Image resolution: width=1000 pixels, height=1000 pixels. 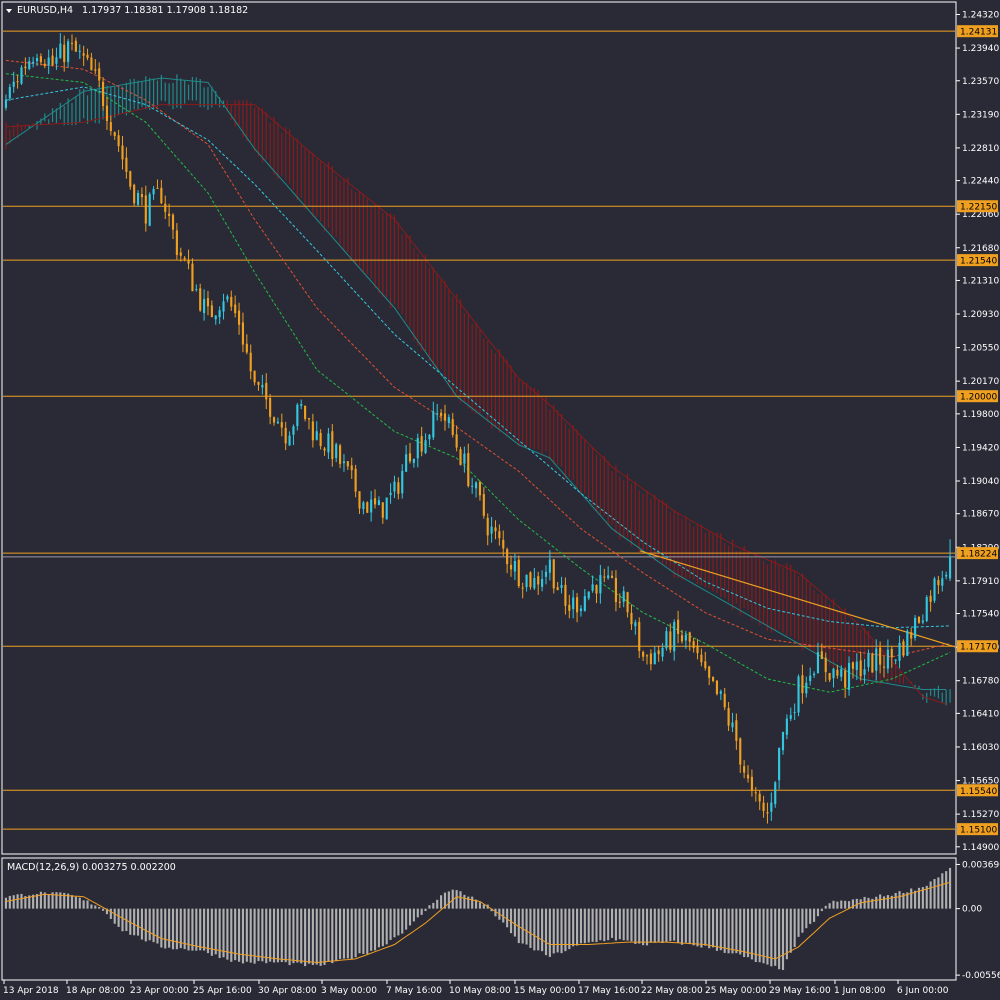 I want to click on level-tag-label: 1.21540, so click(x=978, y=262).